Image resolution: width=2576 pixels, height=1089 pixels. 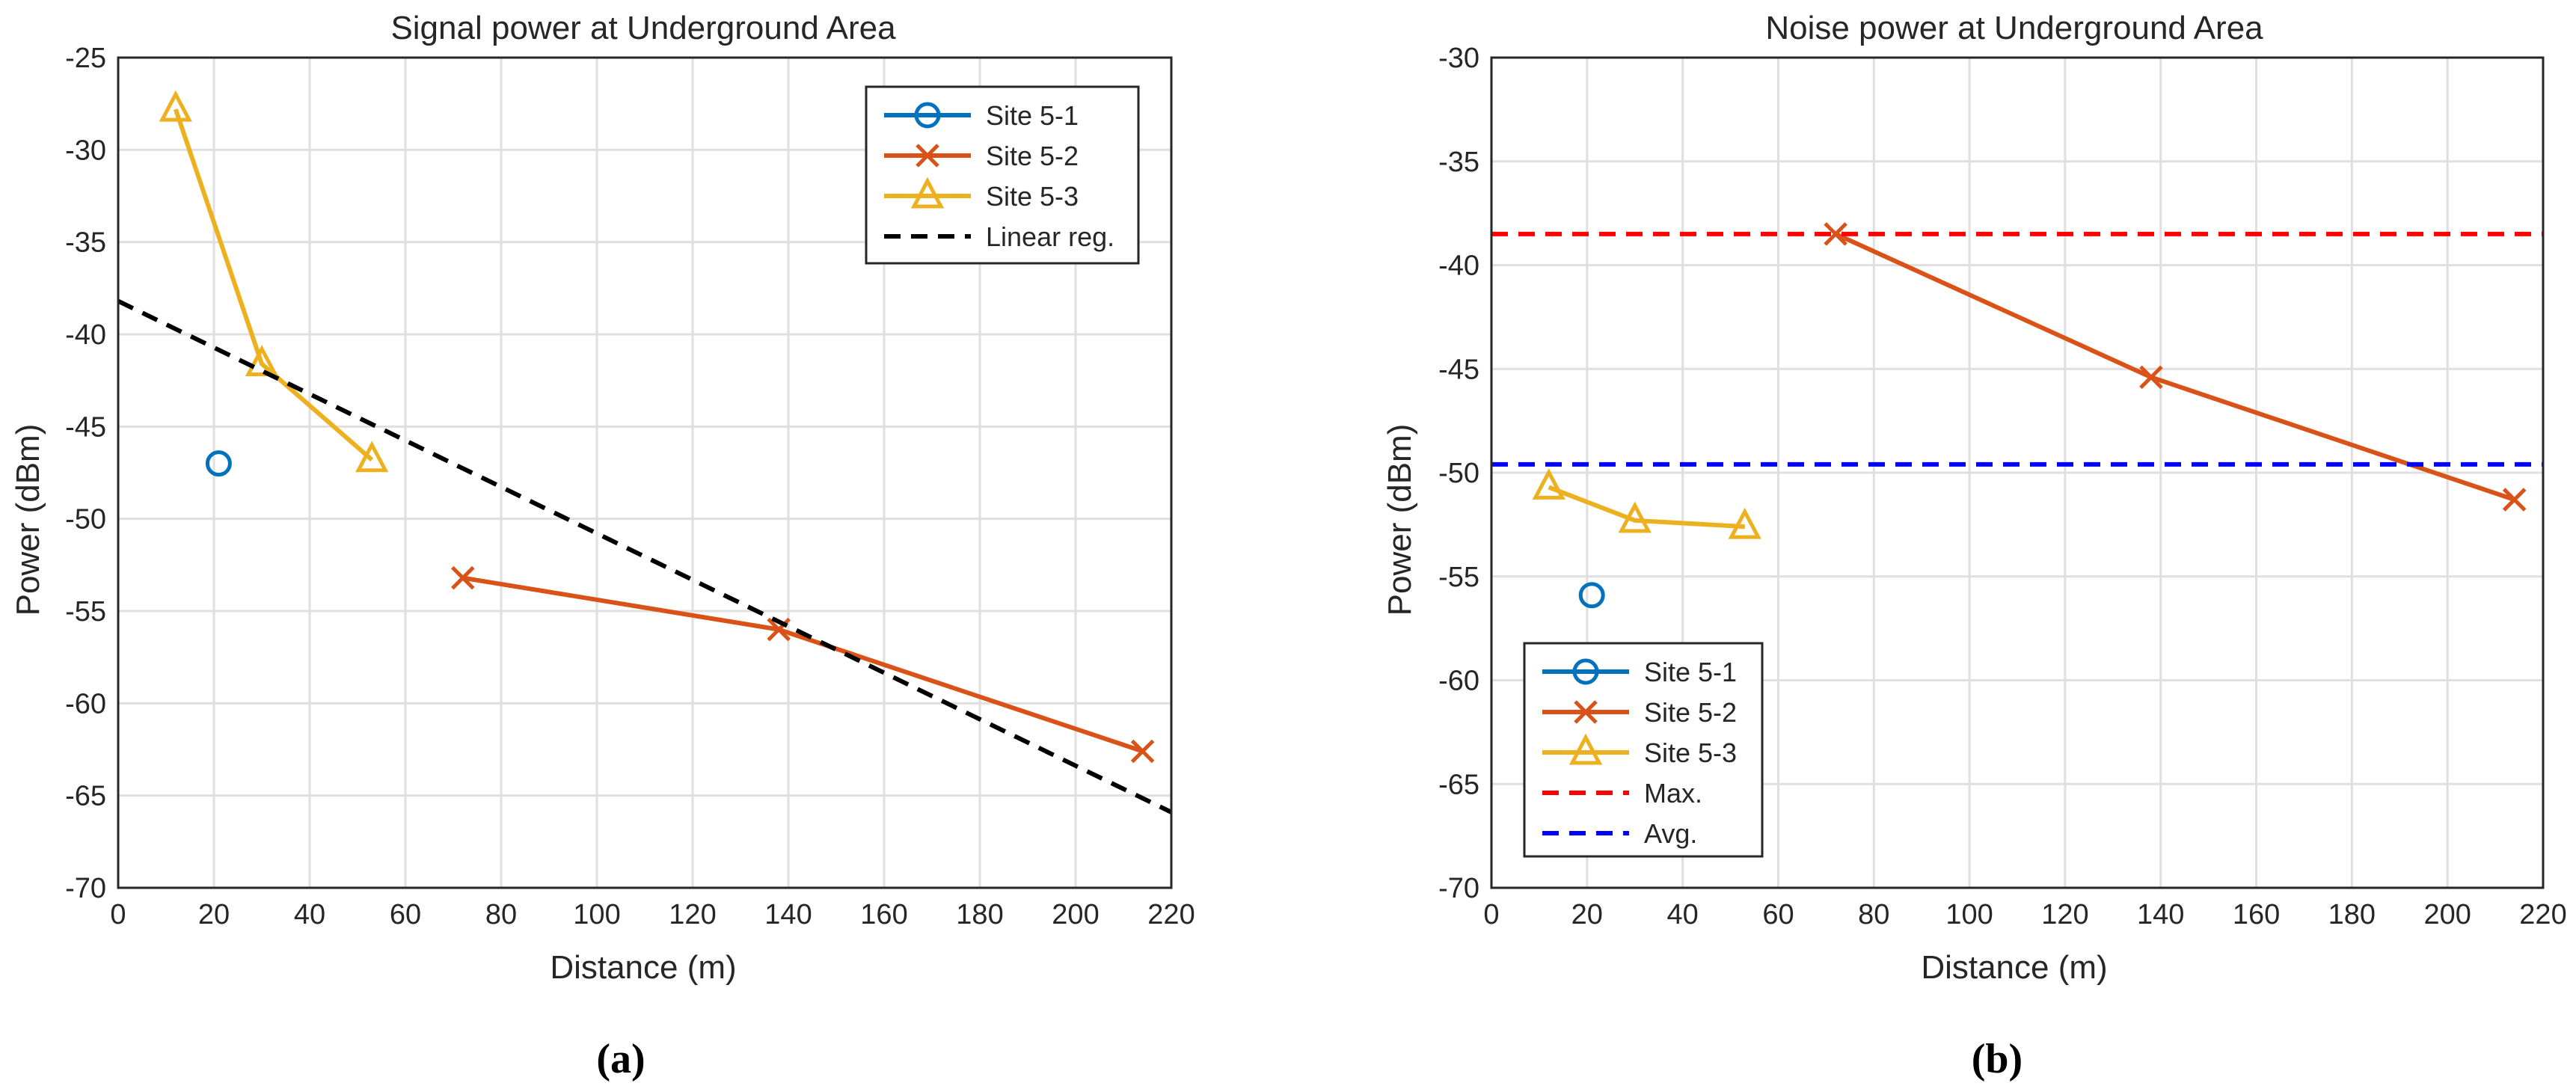 I want to click on x-tick-label: 160, so click(x=2256, y=914).